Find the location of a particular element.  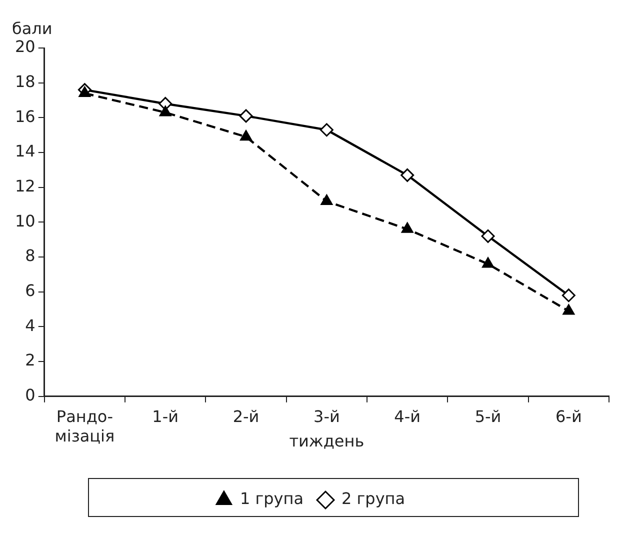

legend-label: 2 група is located at coordinates (374, 498).